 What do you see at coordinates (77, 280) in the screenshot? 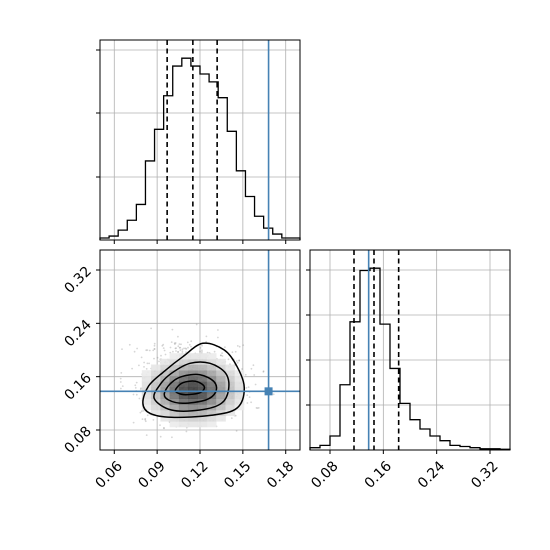
I see `y-tick-label: 0.32` at bounding box center [77, 280].